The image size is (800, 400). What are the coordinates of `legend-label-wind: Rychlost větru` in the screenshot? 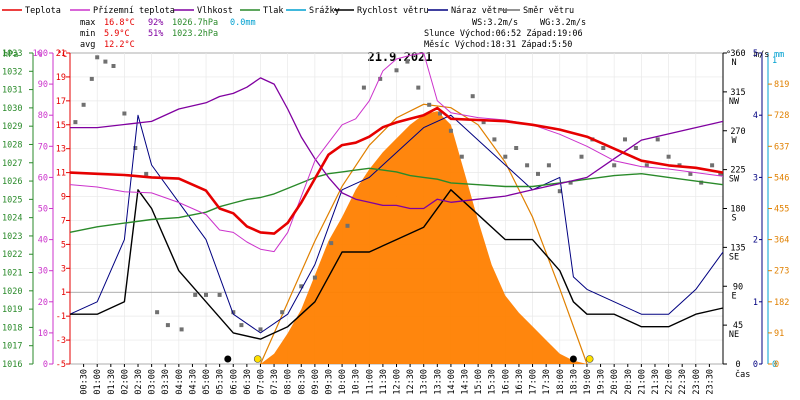 It's located at (393, 11).